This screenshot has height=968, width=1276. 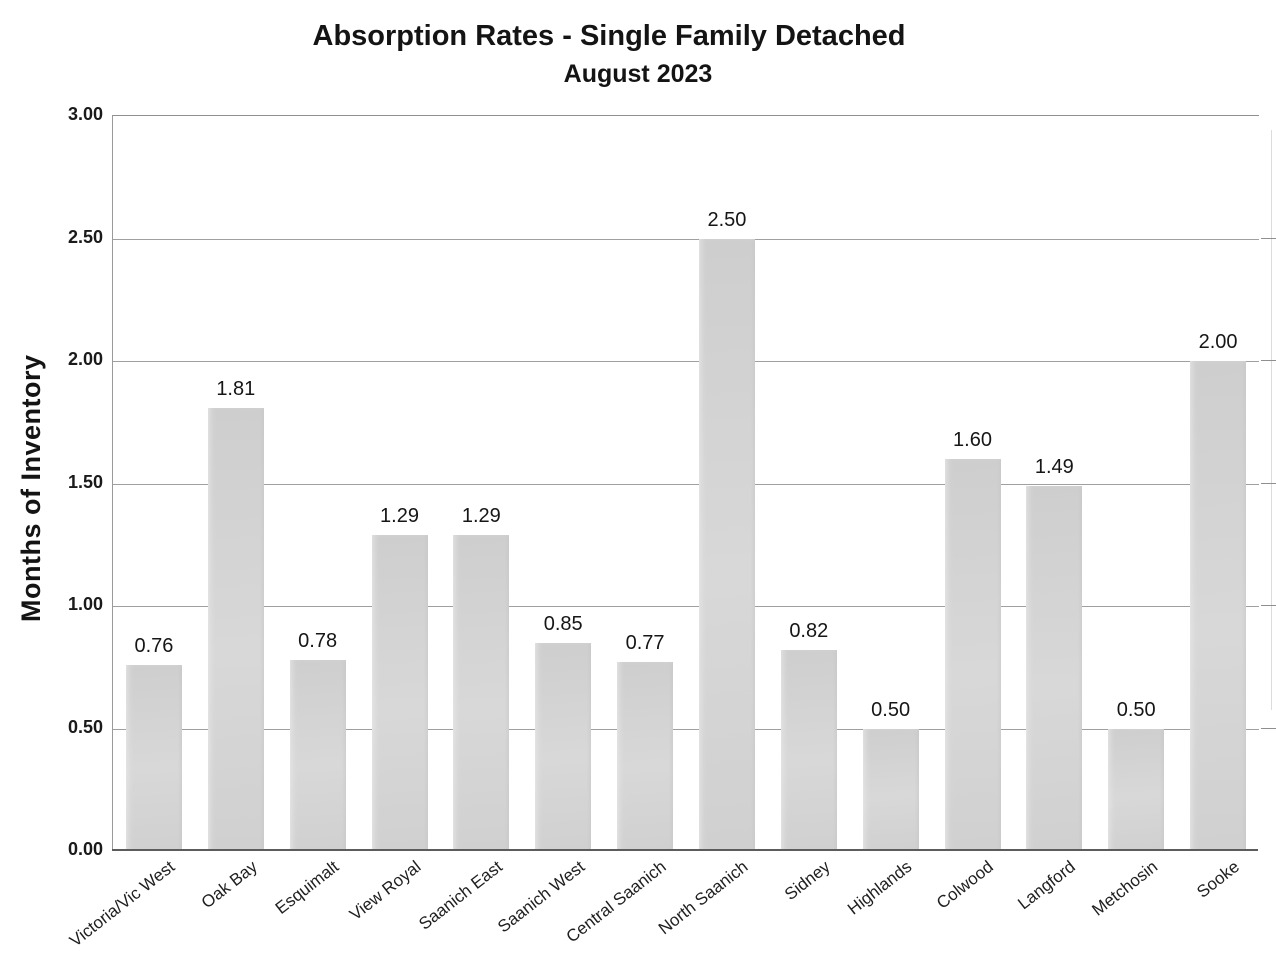 What do you see at coordinates (154, 645) in the screenshot?
I see `bar-value-label: 0.76` at bounding box center [154, 645].